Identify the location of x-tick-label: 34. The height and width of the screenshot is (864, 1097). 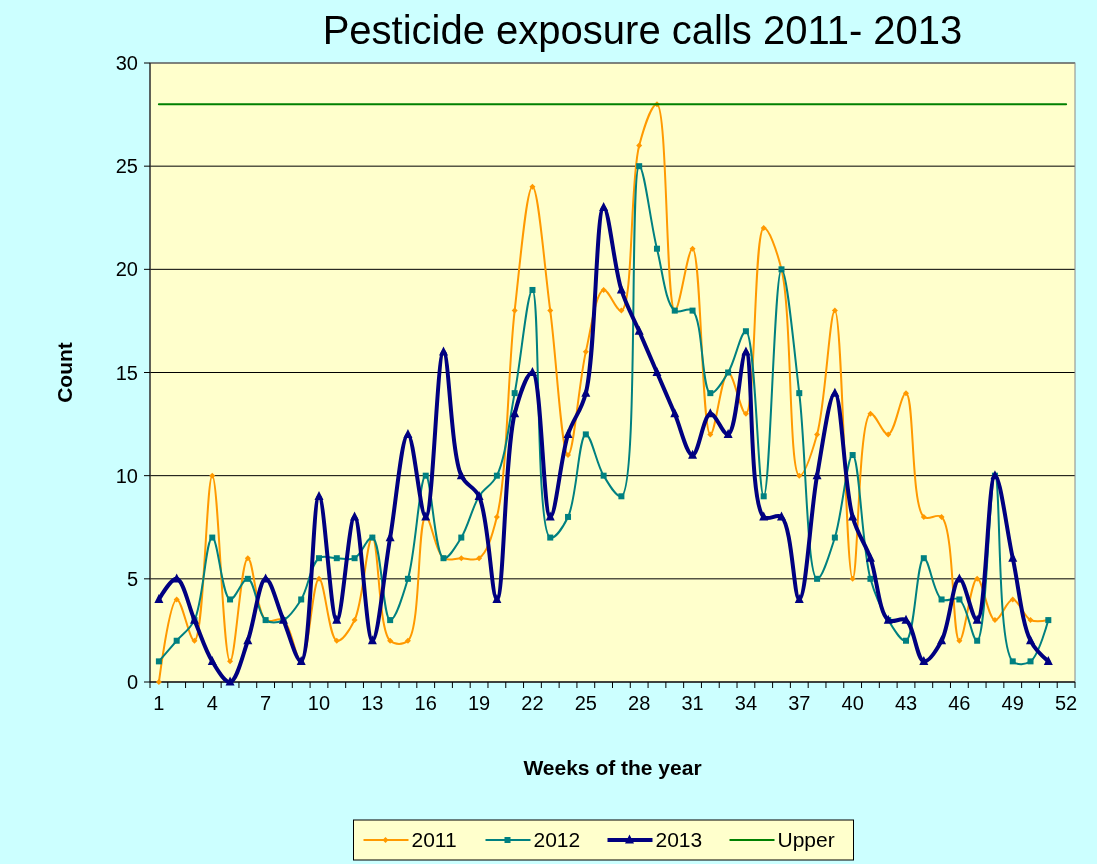
(746, 703).